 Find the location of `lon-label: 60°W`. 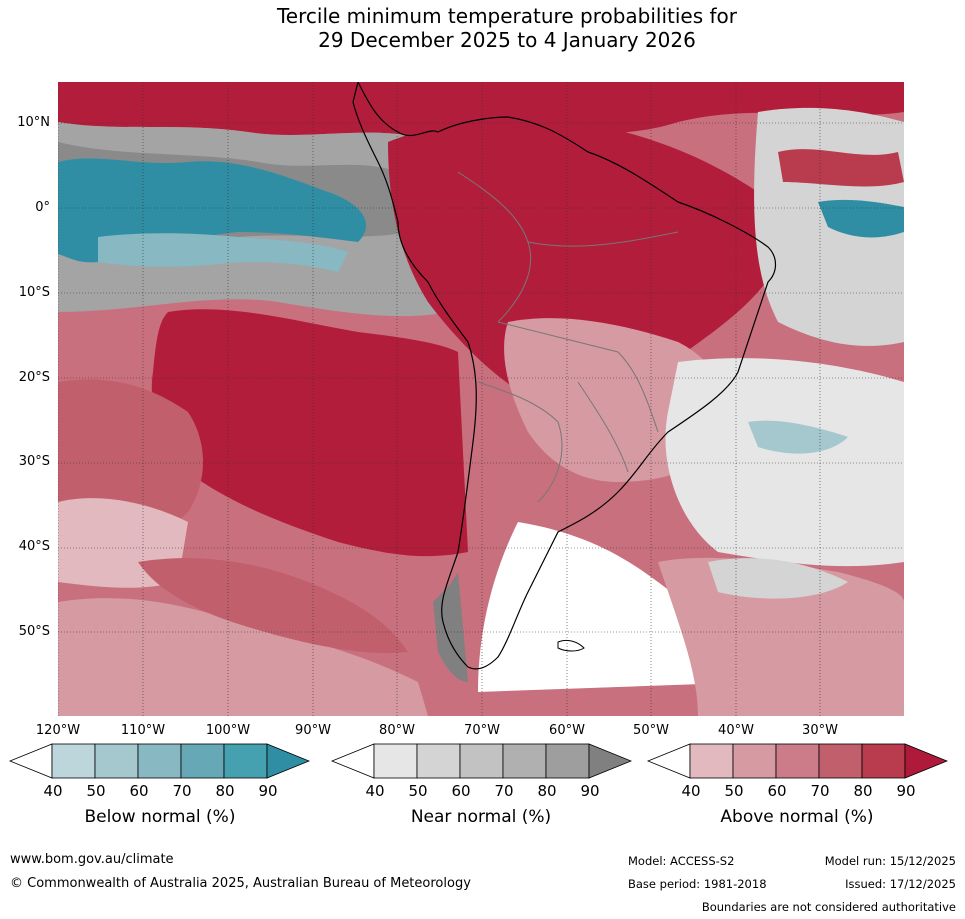

lon-label: 60°W is located at coordinates (567, 730).